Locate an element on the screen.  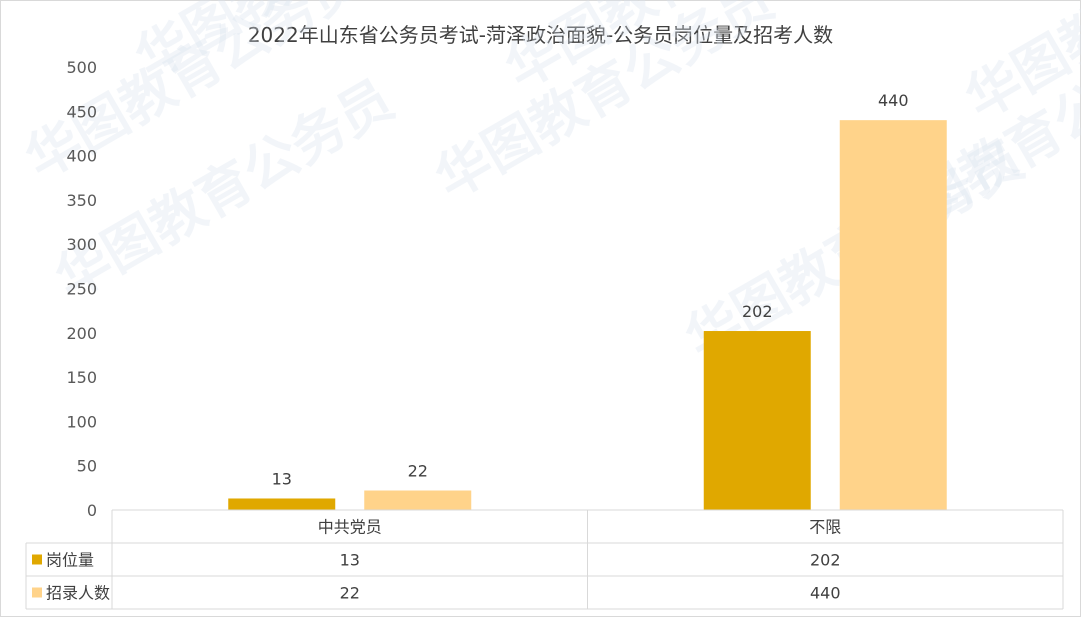
table-category-0: 中共党员 is located at coordinates (350, 527).